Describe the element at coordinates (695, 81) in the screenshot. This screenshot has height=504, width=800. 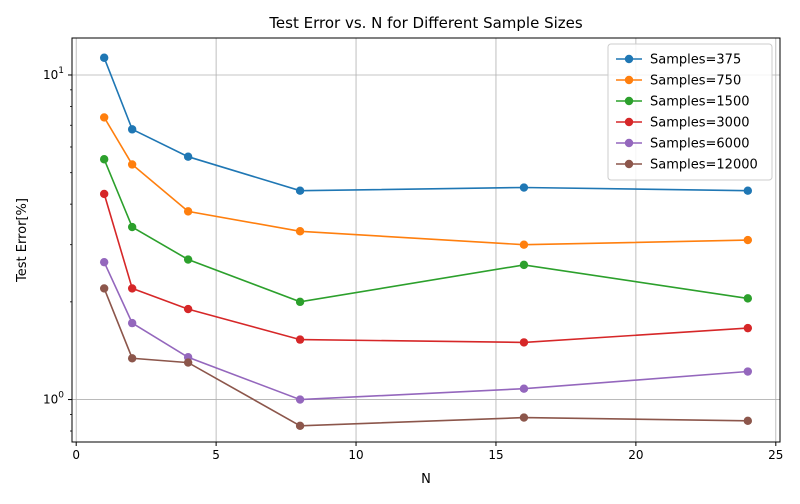
I see `legend-label: Samples=750` at that location.